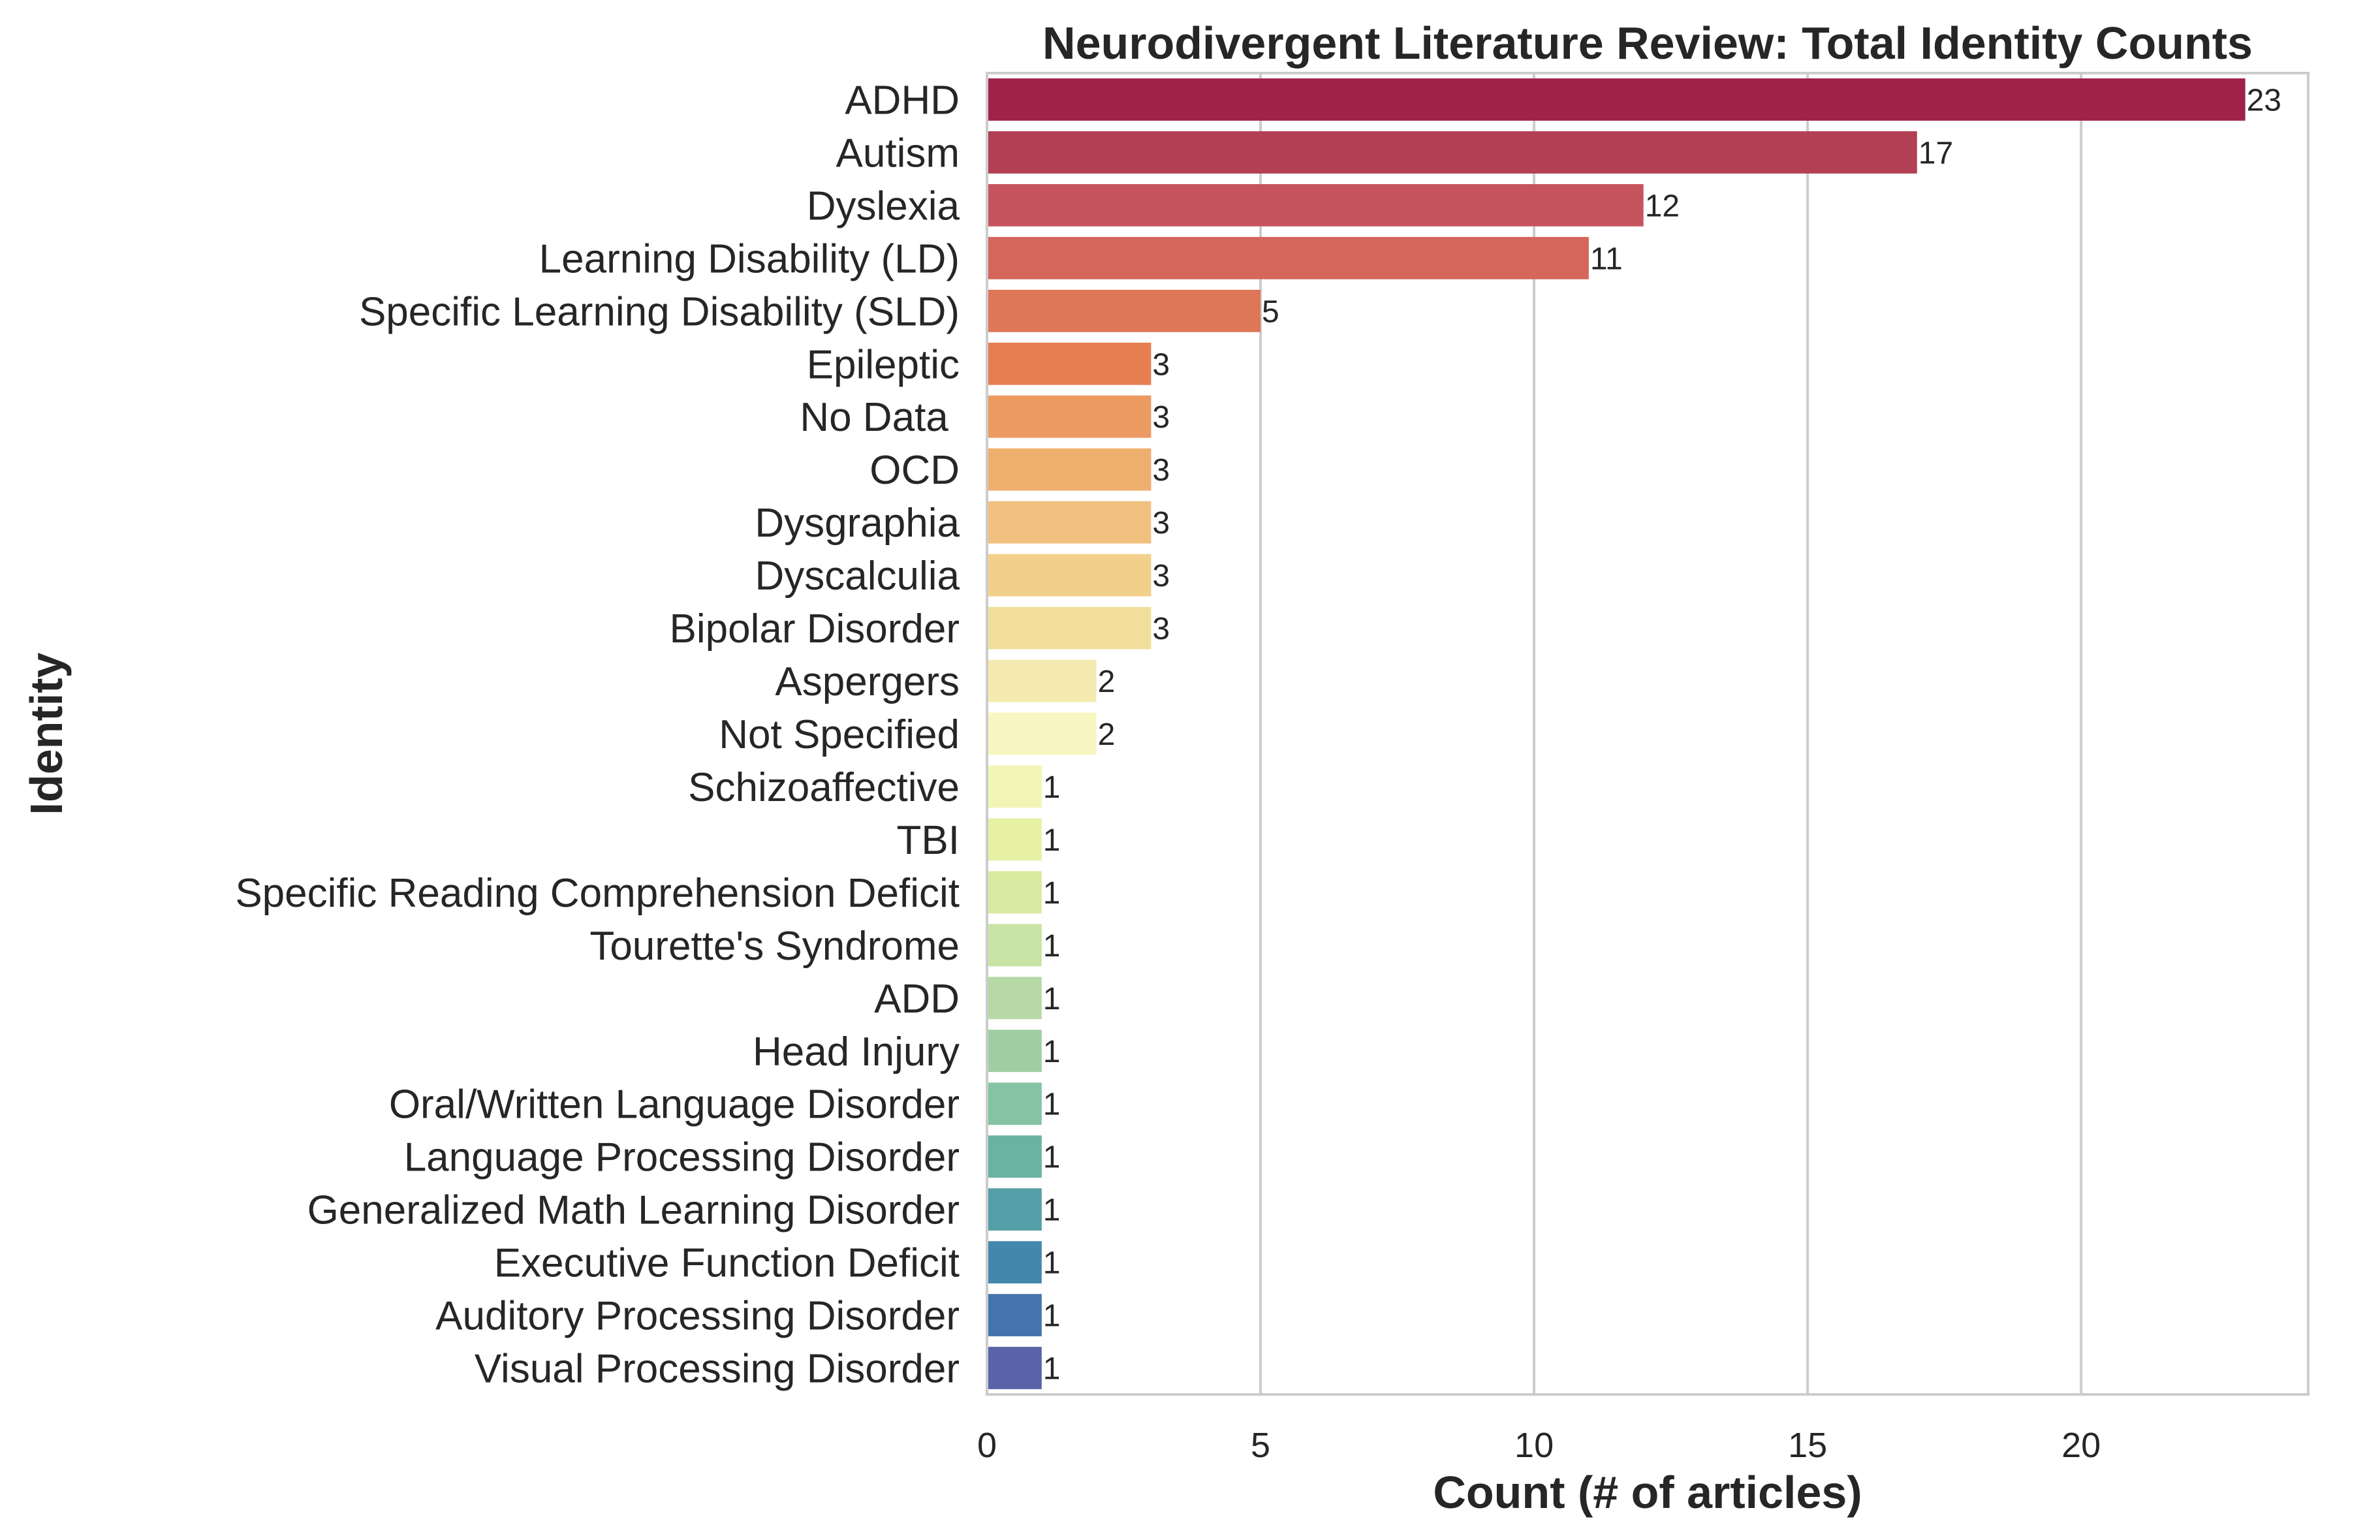  Describe the element at coordinates (718, 1369) in the screenshot. I see `y-tick-label: Visual Processing Disorder` at that location.